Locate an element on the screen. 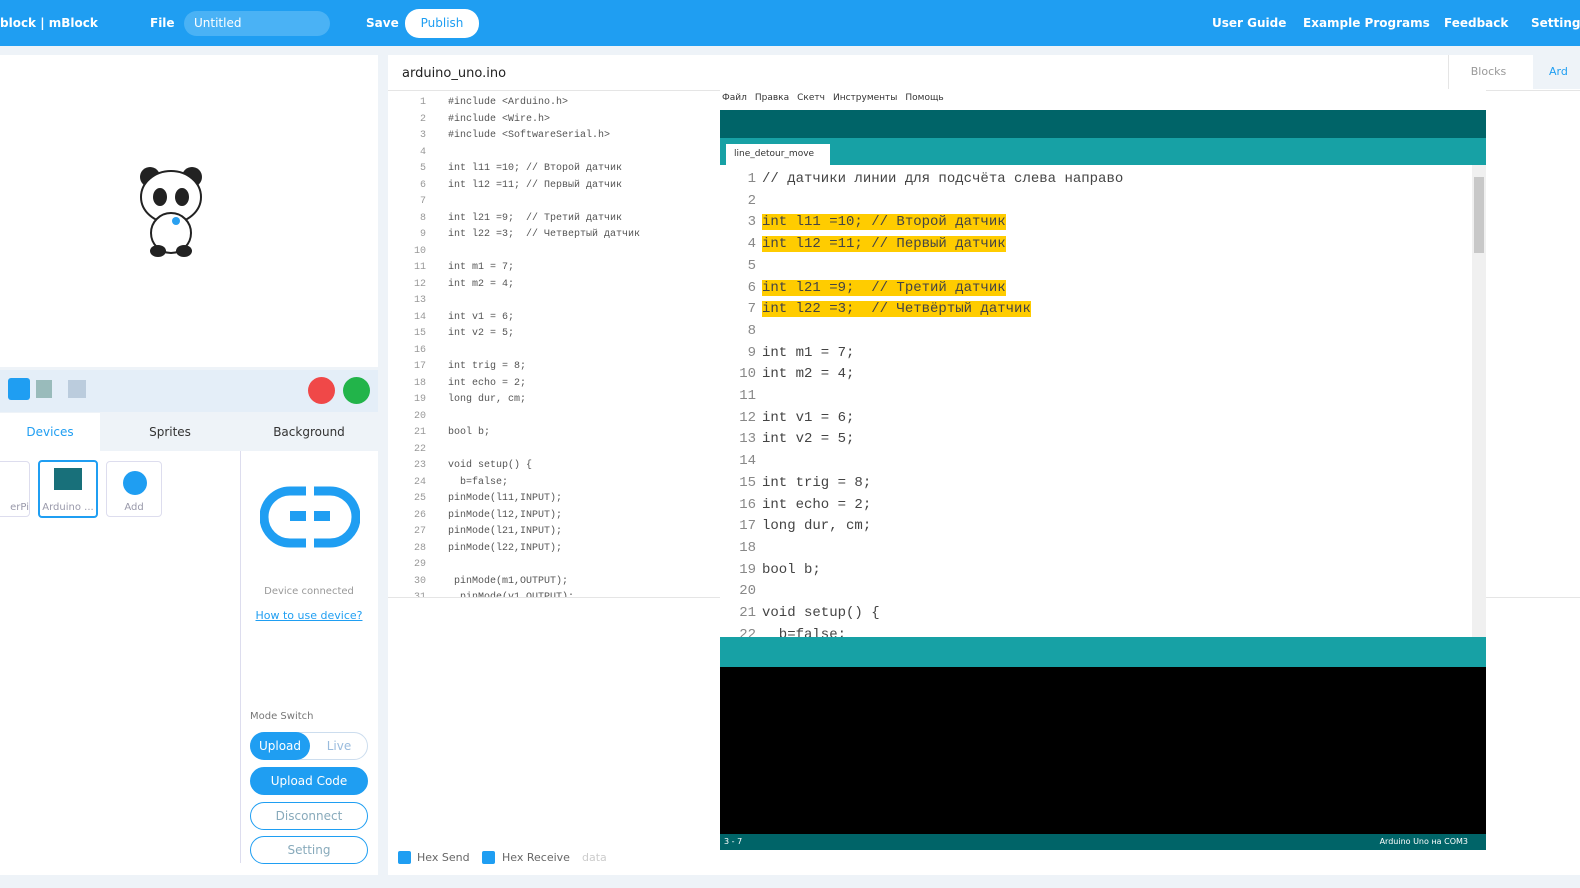 The image size is (1580, 888). menu-item: Помощь is located at coordinates (924, 98).